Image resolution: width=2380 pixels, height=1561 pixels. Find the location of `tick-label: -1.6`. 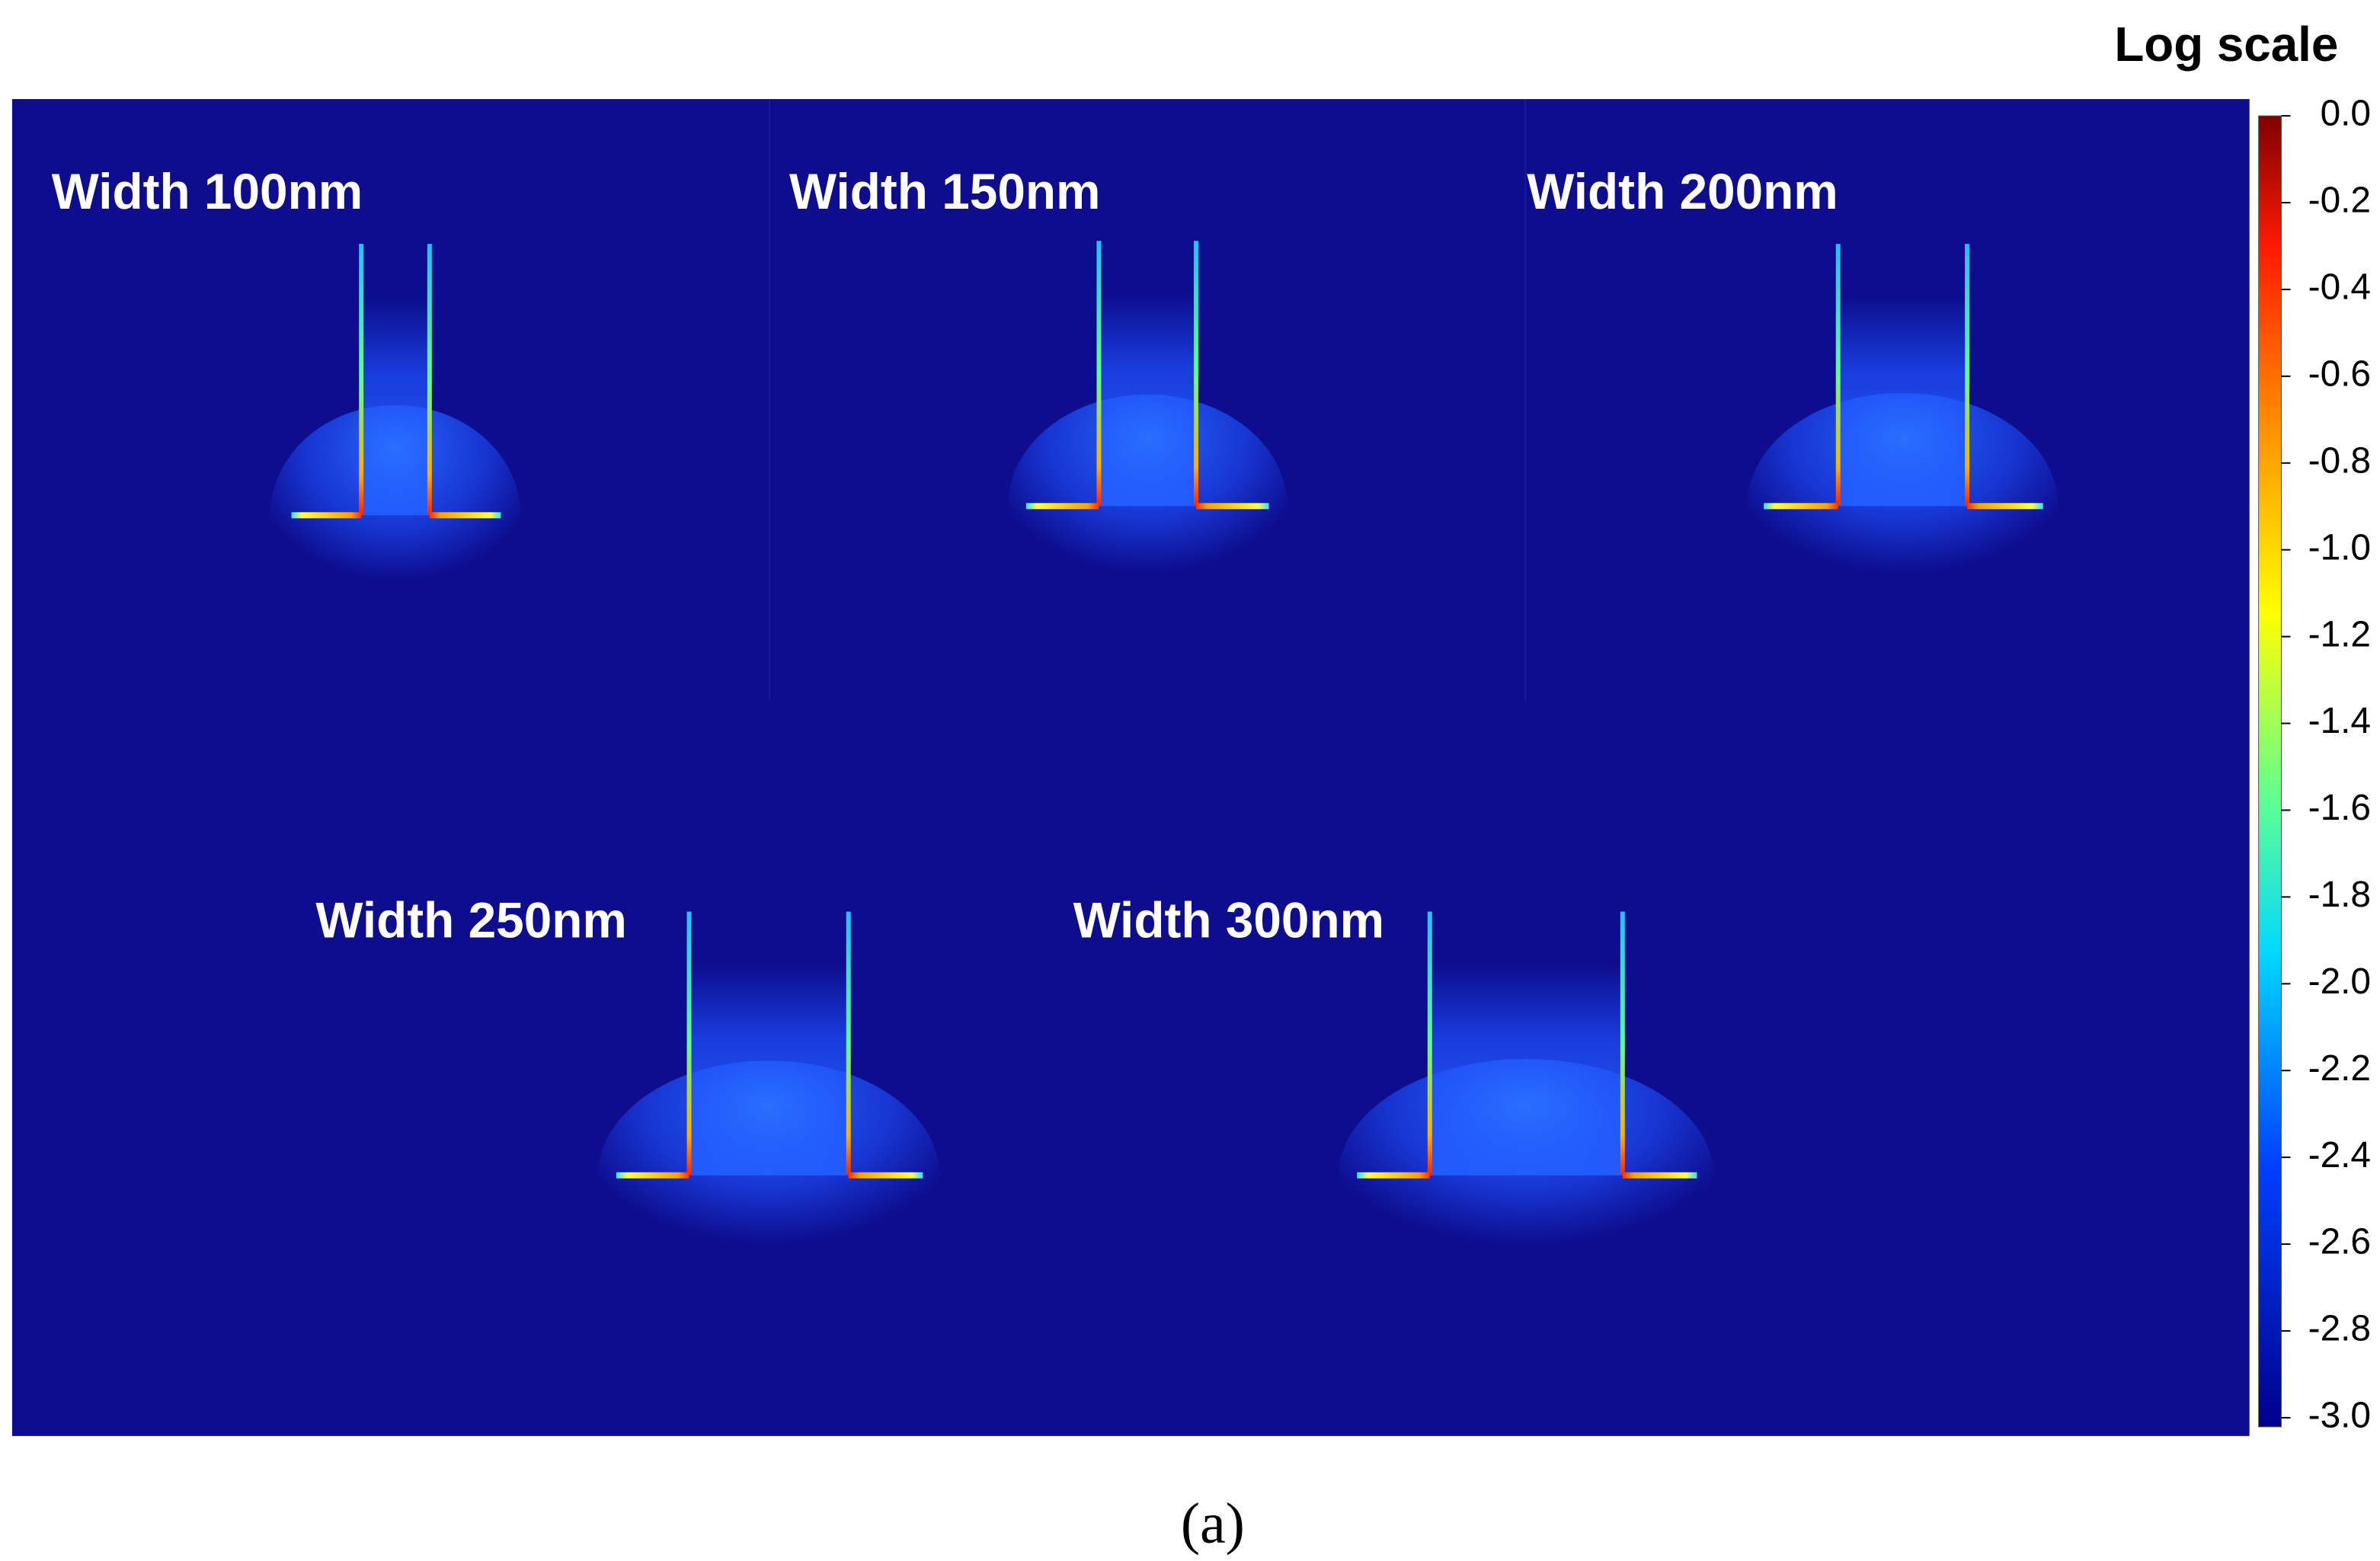

tick-label: -1.6 is located at coordinates (2339, 808).